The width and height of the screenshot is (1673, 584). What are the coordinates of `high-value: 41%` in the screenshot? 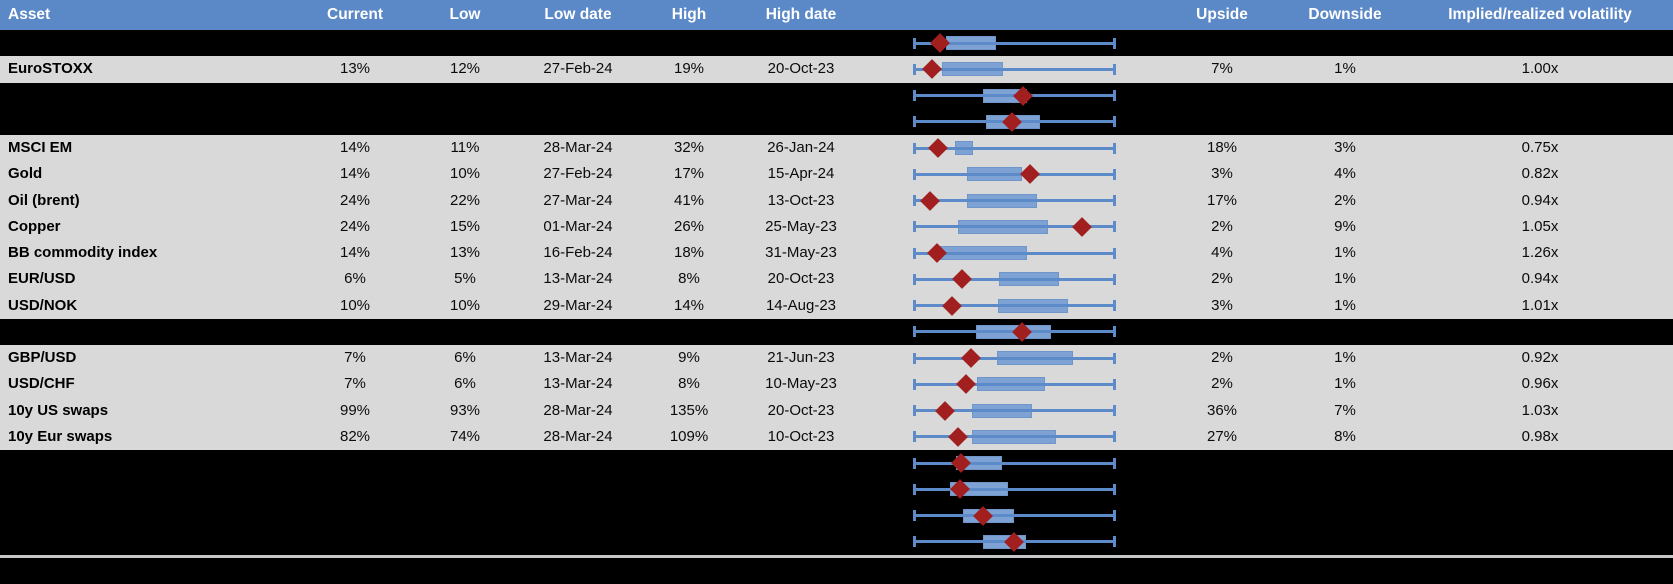 It's located at (689, 200).